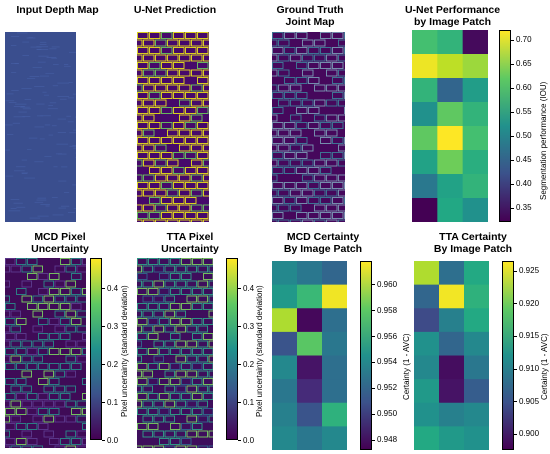 The image size is (550, 454). What do you see at coordinates (387, 440) in the screenshot?
I see `colorbar-tick-label: 0.948` at bounding box center [387, 440].